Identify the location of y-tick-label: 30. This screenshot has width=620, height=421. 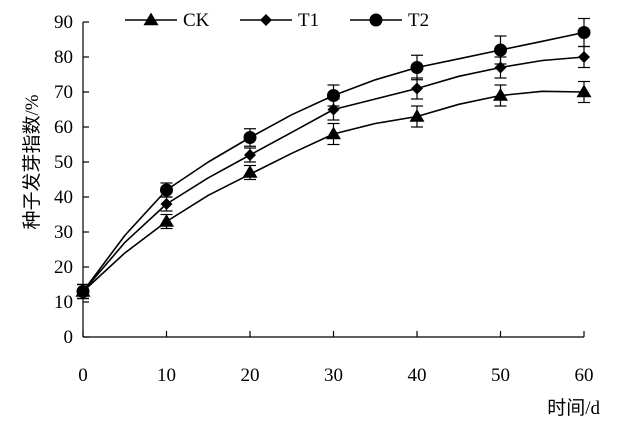
(63, 232).